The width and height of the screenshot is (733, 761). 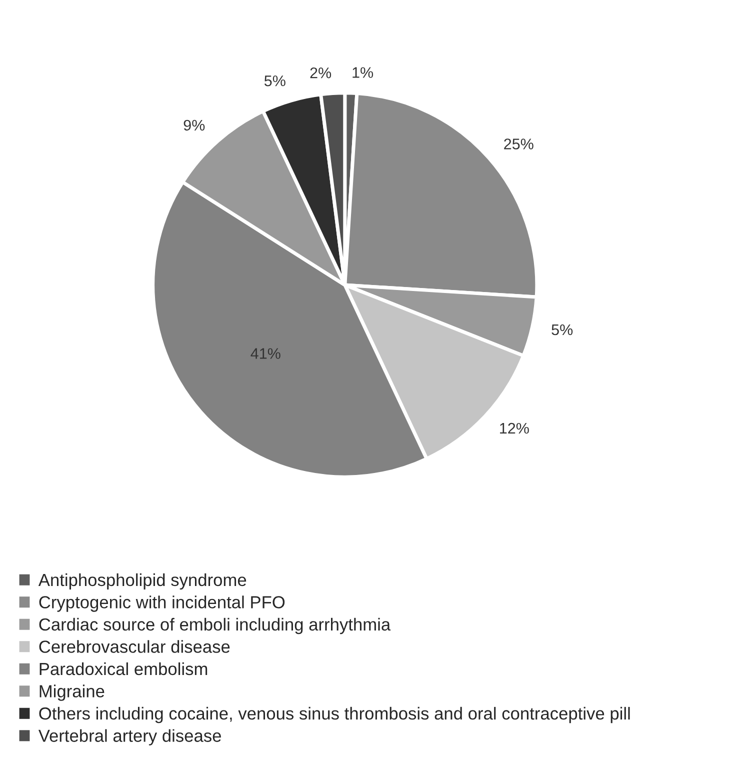 I want to click on data-label: 1%, so click(x=363, y=72).